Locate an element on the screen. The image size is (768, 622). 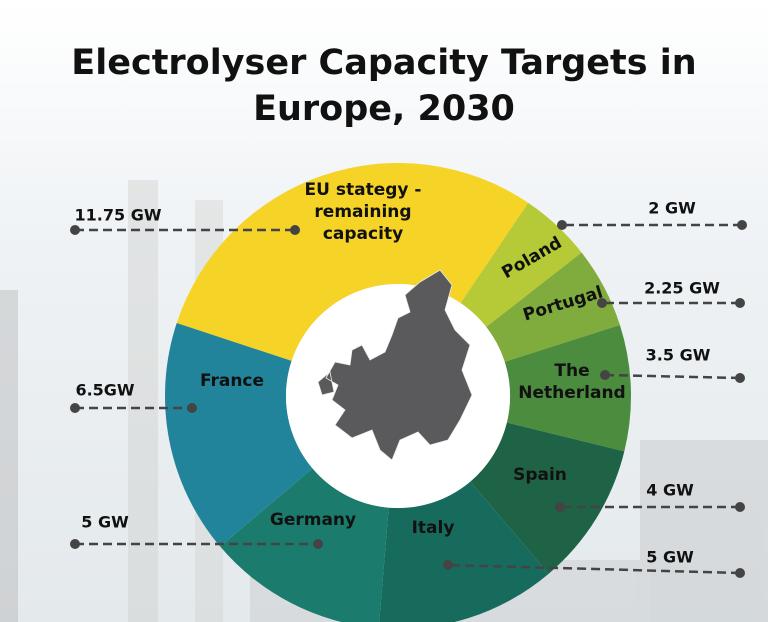
slice-label: Spain is located at coordinates (540, 475).